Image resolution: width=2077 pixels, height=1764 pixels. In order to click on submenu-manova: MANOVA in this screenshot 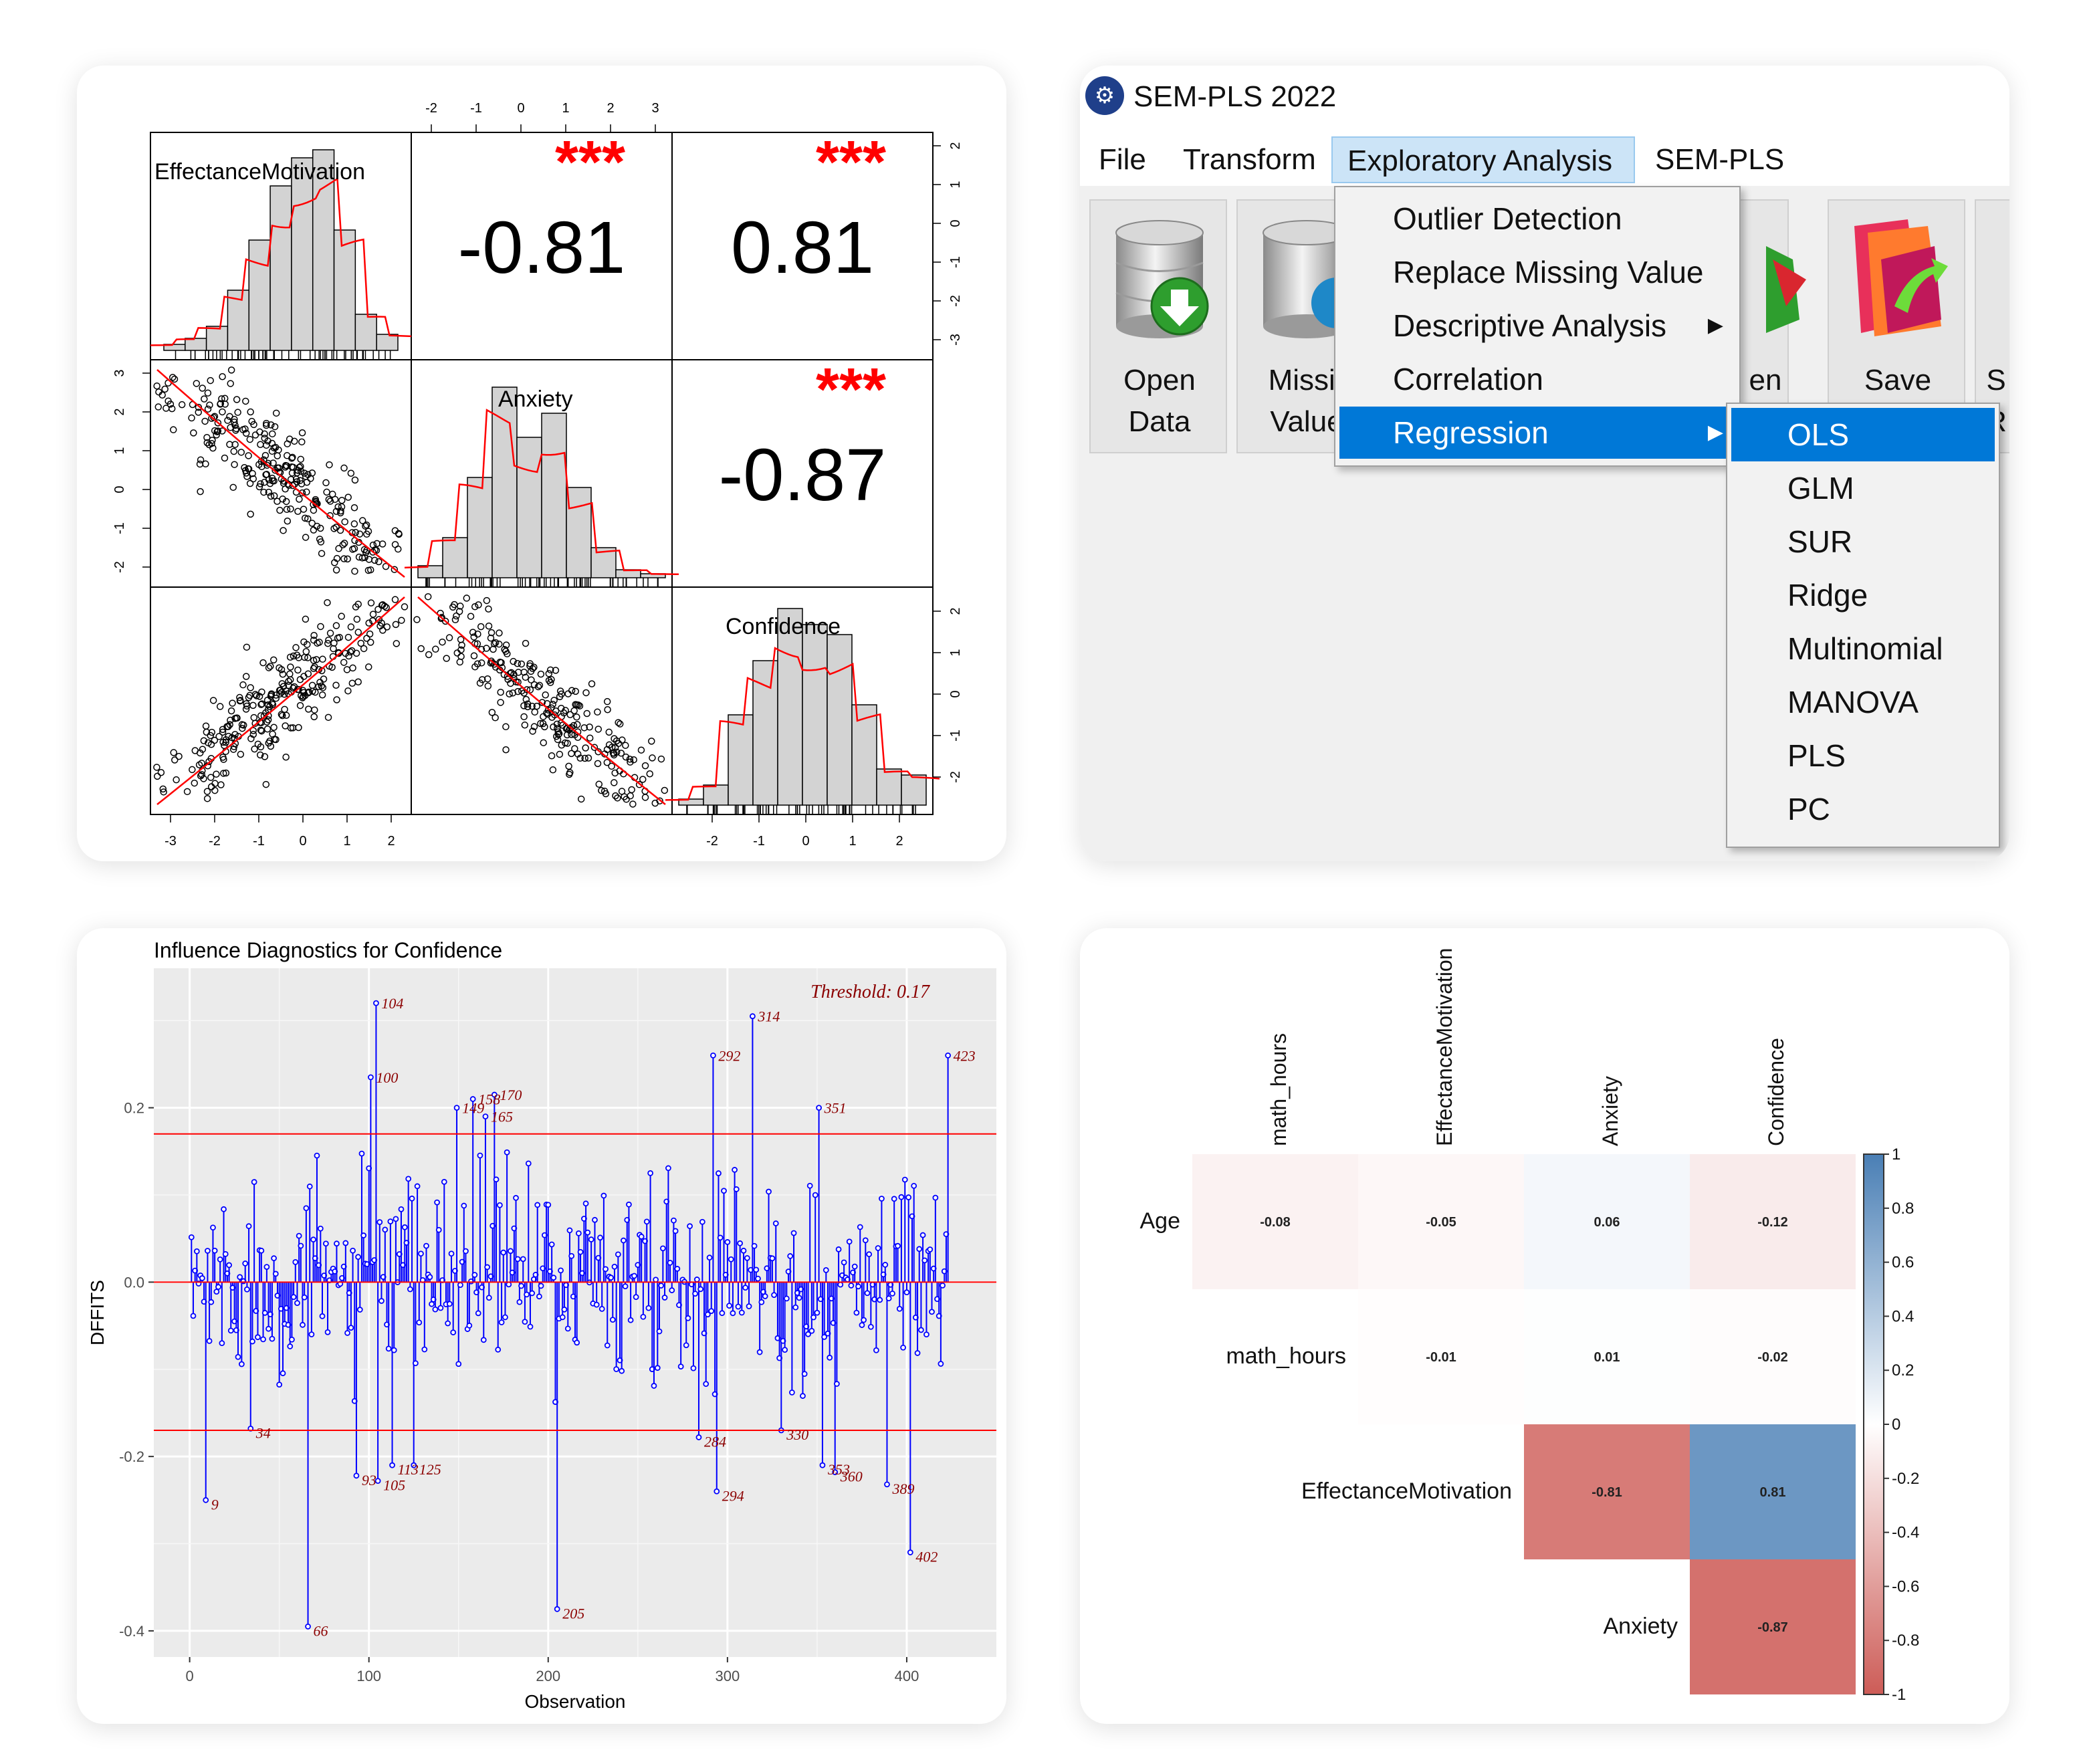, I will do `click(1853, 702)`.